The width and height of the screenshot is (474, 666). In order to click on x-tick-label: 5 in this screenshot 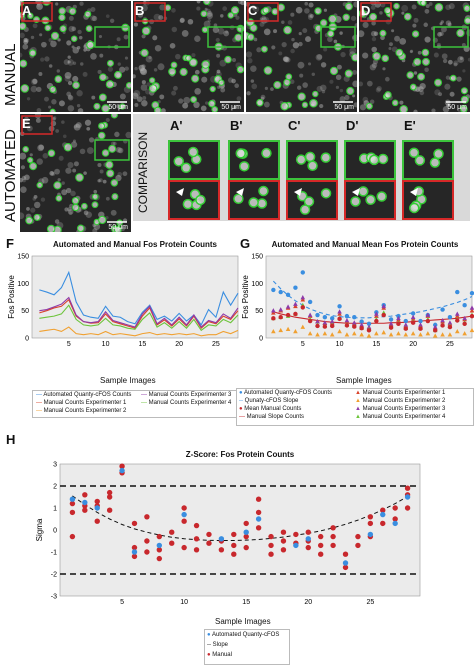, I will do `click(122, 602)`.